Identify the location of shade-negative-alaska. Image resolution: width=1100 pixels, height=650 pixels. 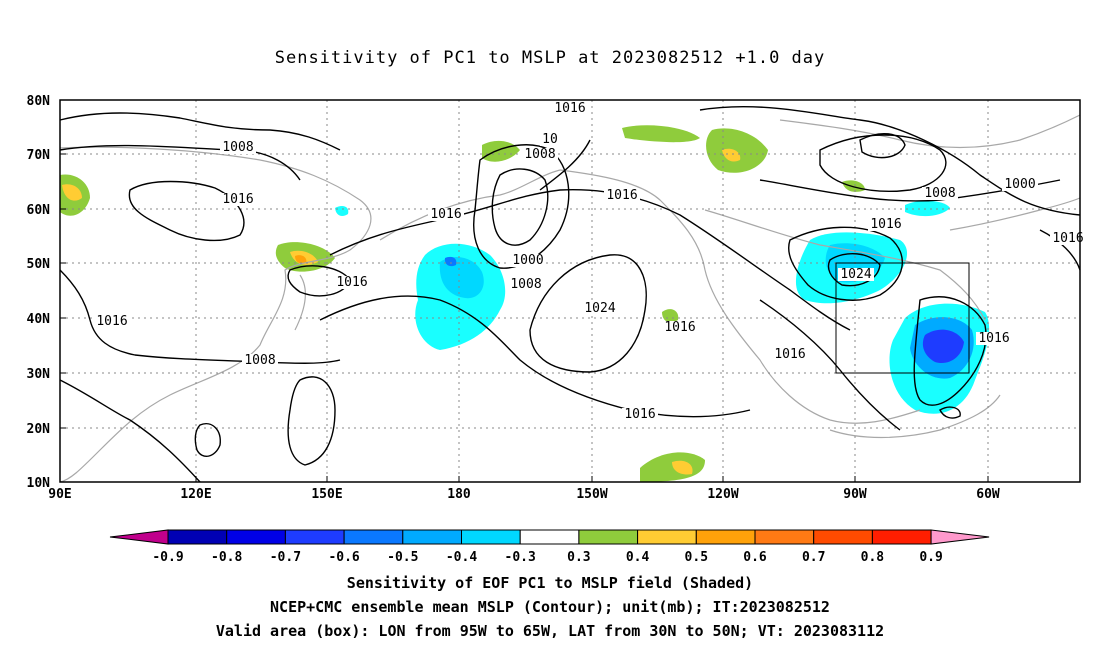
(342, 211).